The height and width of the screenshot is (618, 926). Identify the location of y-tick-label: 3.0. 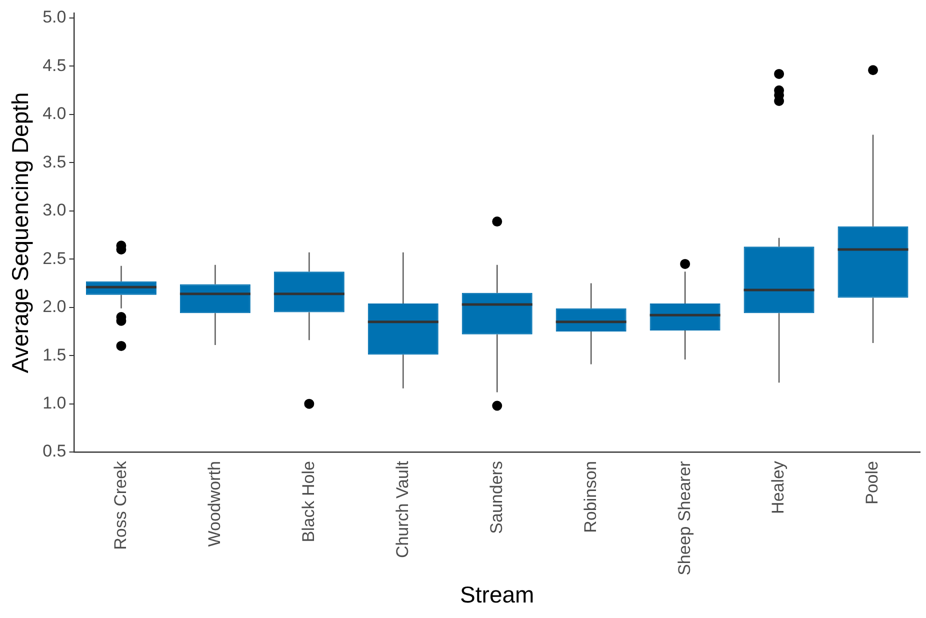
(54, 210).